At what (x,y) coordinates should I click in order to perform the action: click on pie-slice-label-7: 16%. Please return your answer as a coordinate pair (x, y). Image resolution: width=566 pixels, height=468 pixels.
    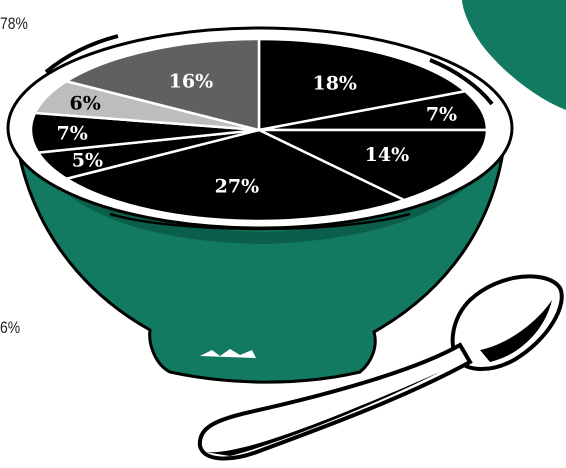
    Looking at the image, I should click on (191, 82).